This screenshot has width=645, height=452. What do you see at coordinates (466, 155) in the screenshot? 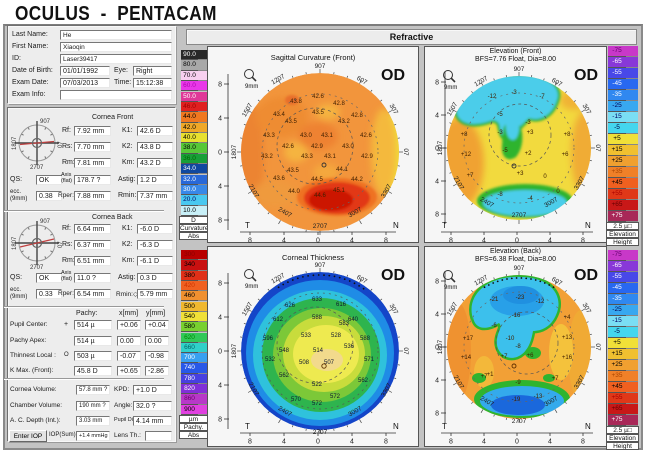
I see `svg-text: +12` at bounding box center [466, 155].